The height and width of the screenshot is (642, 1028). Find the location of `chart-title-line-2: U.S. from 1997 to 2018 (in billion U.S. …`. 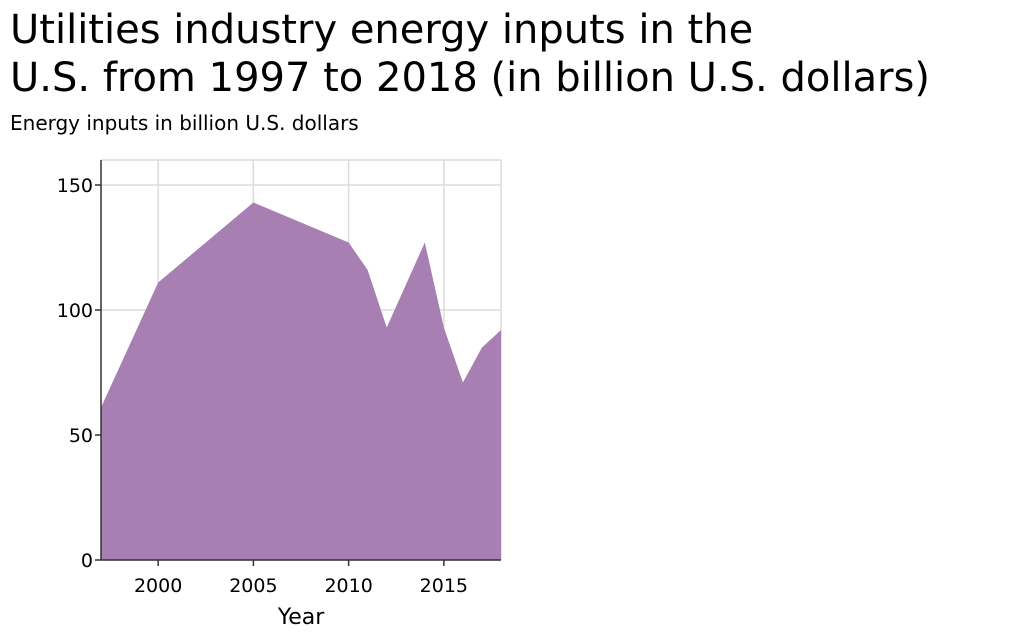

chart-title-line-2: U.S. from 1997 to 2018 (in billion U.S. … is located at coordinates (470, 78).